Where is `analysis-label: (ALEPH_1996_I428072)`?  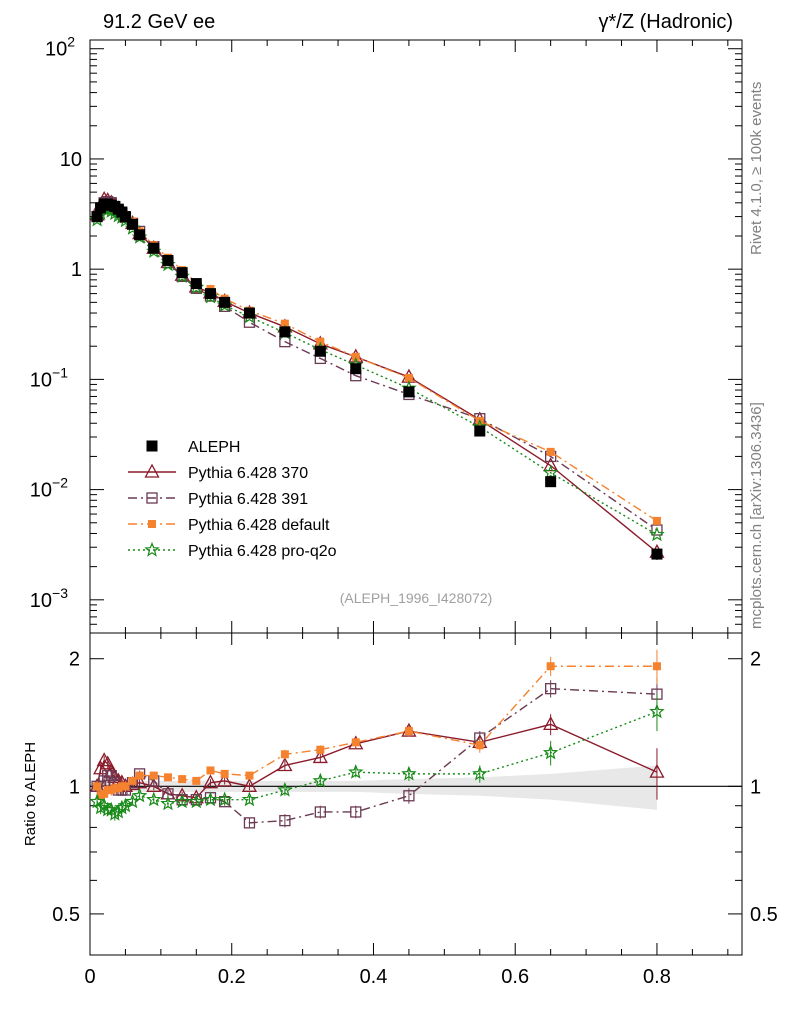
analysis-label: (ALEPH_1996_I428072) is located at coordinates (416, 598).